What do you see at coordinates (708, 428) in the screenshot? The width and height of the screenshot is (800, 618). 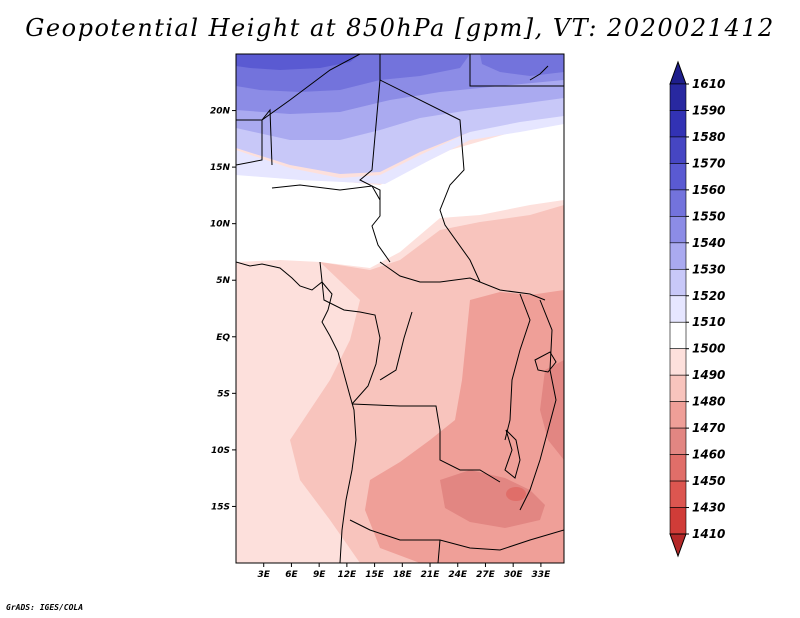 I see `colorbar-label: 1470` at bounding box center [708, 428].